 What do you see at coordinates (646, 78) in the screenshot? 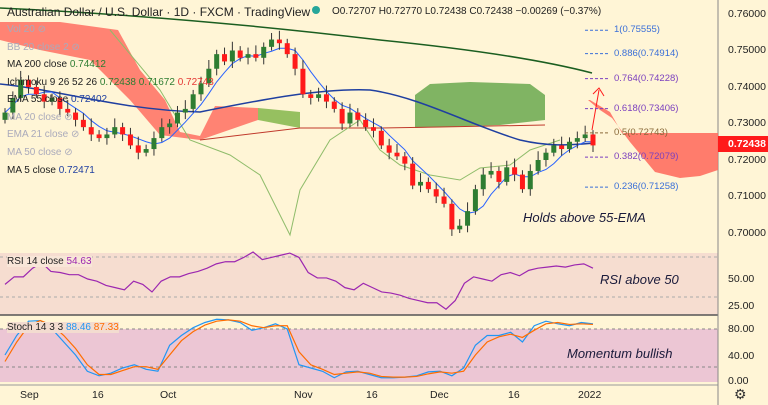
I see `fib-level-label: 0.764(0.74228)` at bounding box center [646, 78].